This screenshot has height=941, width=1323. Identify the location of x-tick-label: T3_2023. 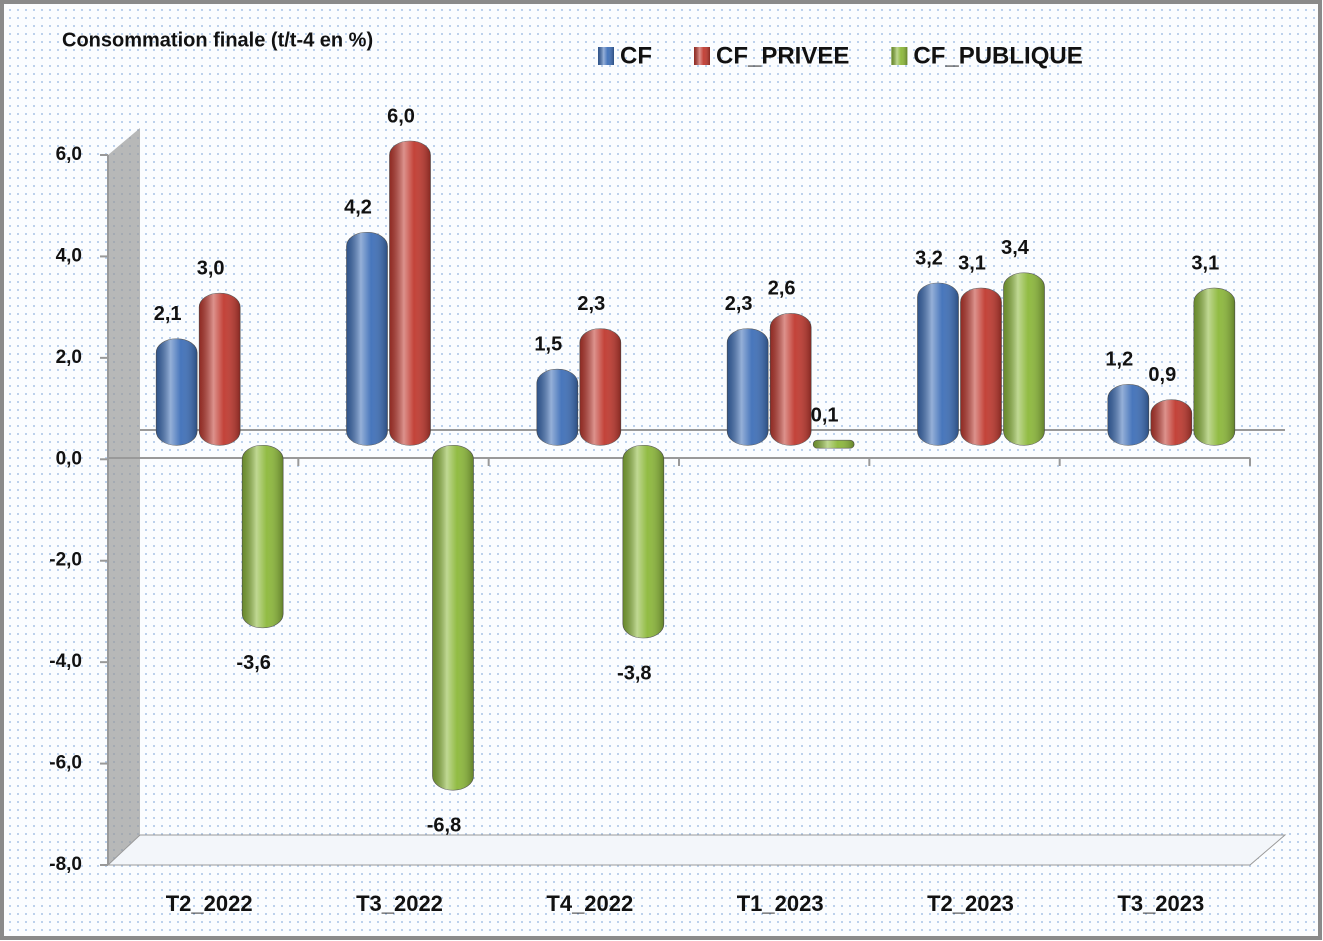
(1160, 903).